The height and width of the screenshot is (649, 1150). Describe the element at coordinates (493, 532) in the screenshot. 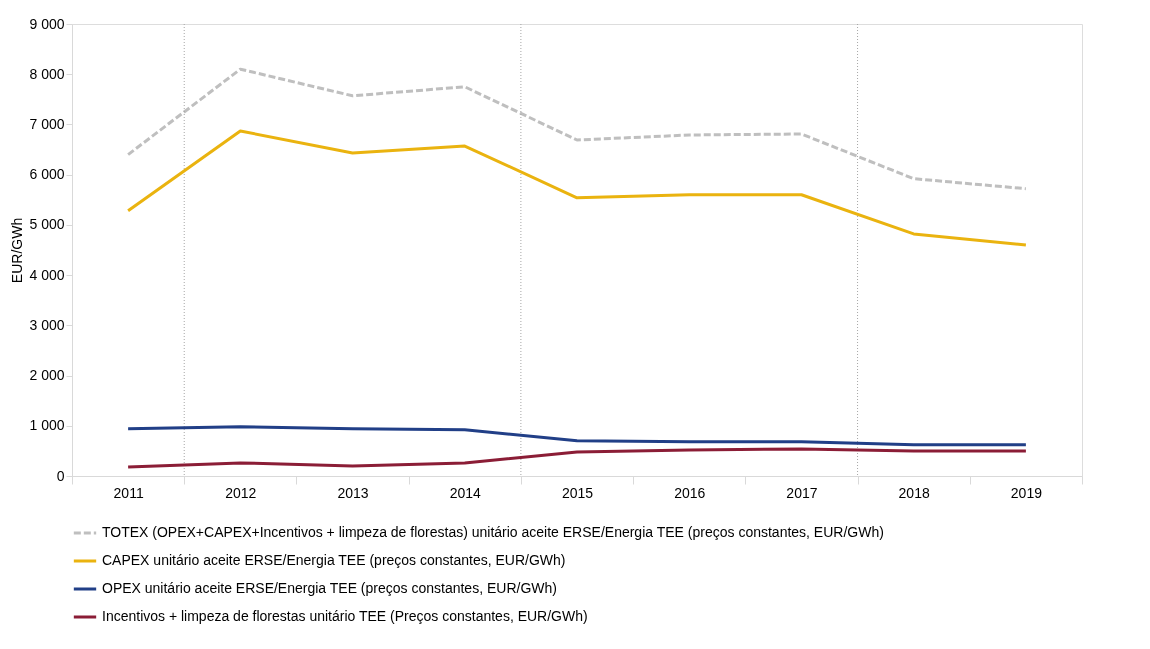

I see `legend-label: TOTEX (OPEX+CAPEX+Incentivos + limpeza de florestas) unitário aceite ERSE/Energia TEE (preços constantes, EUR/GWh)` at that location.